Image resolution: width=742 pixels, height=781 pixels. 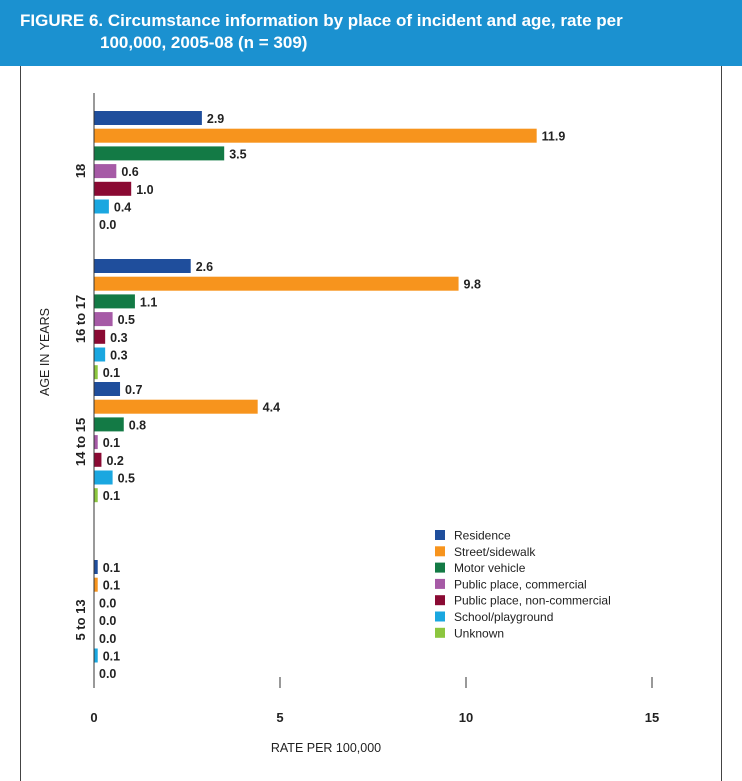 I want to click on value-label-14-to-15-public-place-commercial: 0.1, so click(x=111, y=443).